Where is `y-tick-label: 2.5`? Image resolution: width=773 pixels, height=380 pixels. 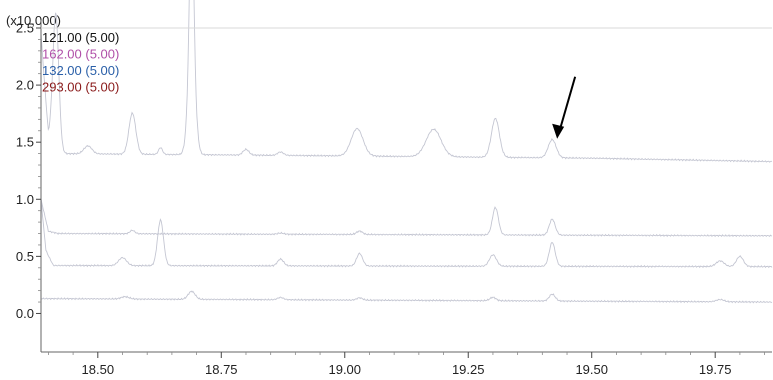 y-tick-label: 2.5 is located at coordinates (25, 27).